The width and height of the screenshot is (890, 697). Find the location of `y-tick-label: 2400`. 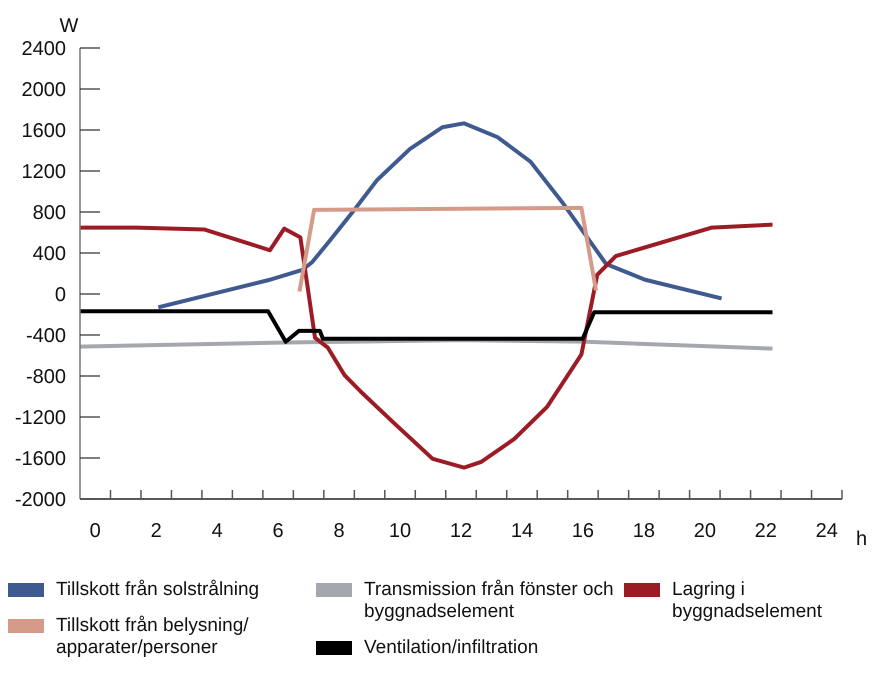

y-tick-label: 2400 is located at coordinates (44, 49).